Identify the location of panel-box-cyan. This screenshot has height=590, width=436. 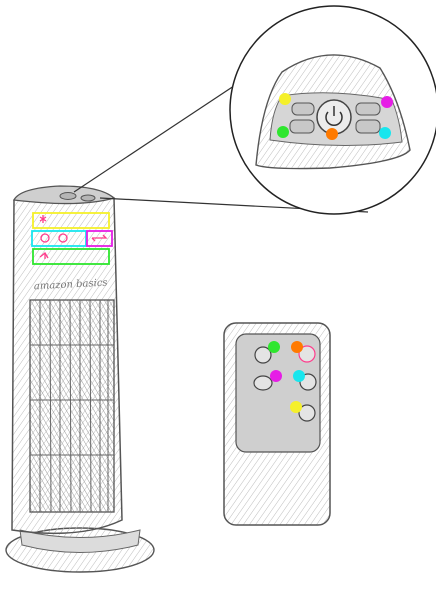
(59, 238).